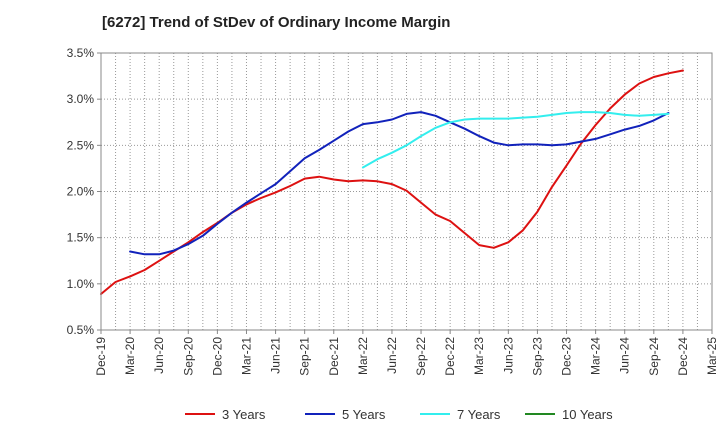 The image size is (720, 440). I want to click on x-tick-label: Dec-20, so click(217, 356).